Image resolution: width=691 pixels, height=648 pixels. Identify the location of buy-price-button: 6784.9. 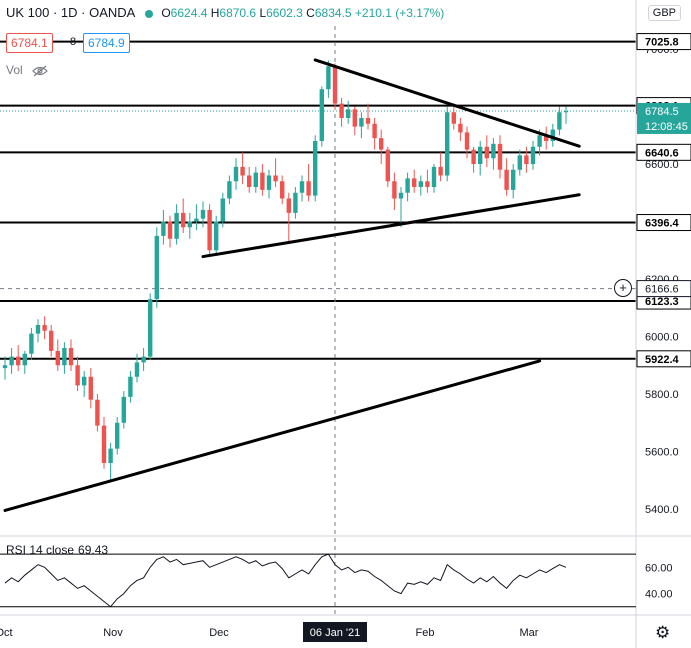
(106, 43).